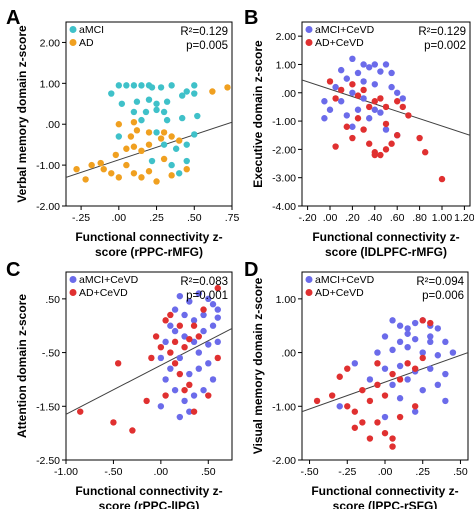  Describe the element at coordinates (48, 166) in the screenshot. I see `y-tick-label: -1.00` at that location.